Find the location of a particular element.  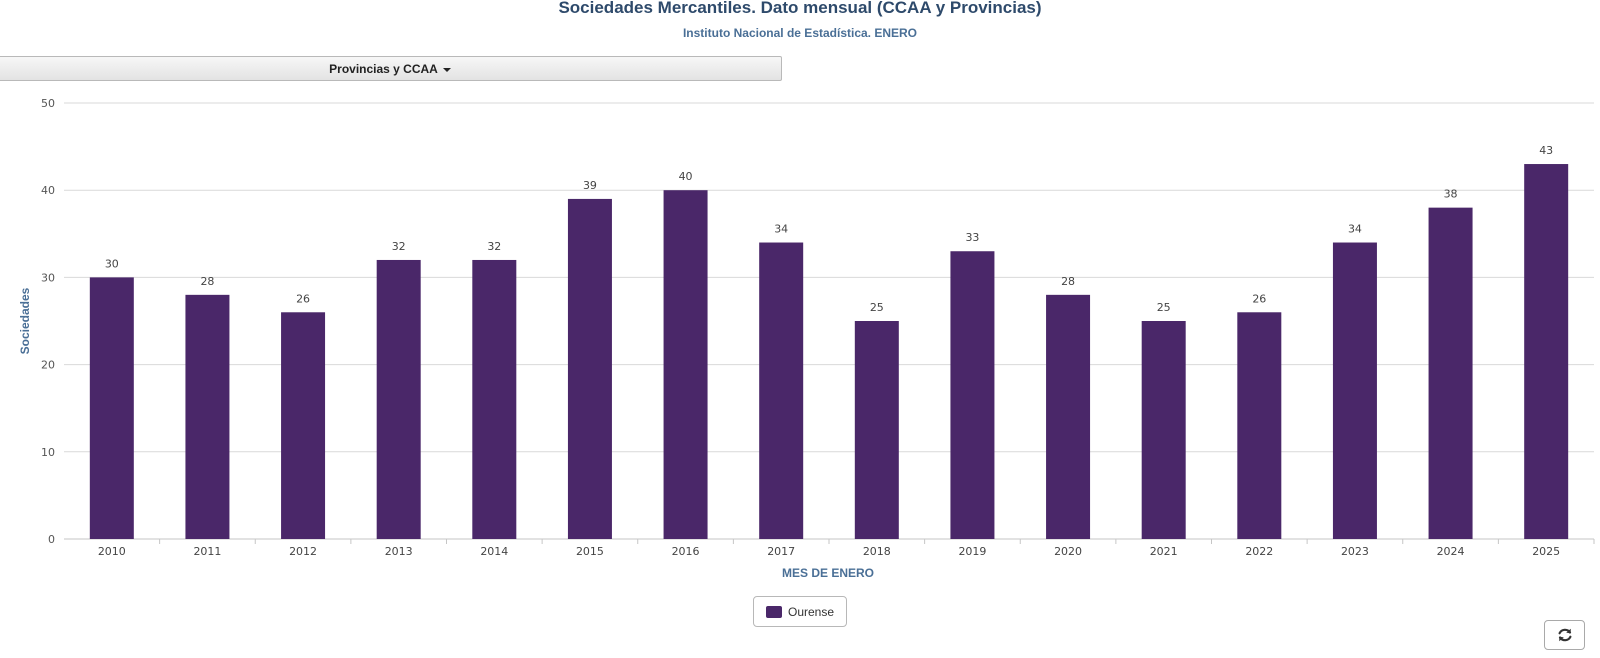

data-label-2011: 28 is located at coordinates (207, 281).